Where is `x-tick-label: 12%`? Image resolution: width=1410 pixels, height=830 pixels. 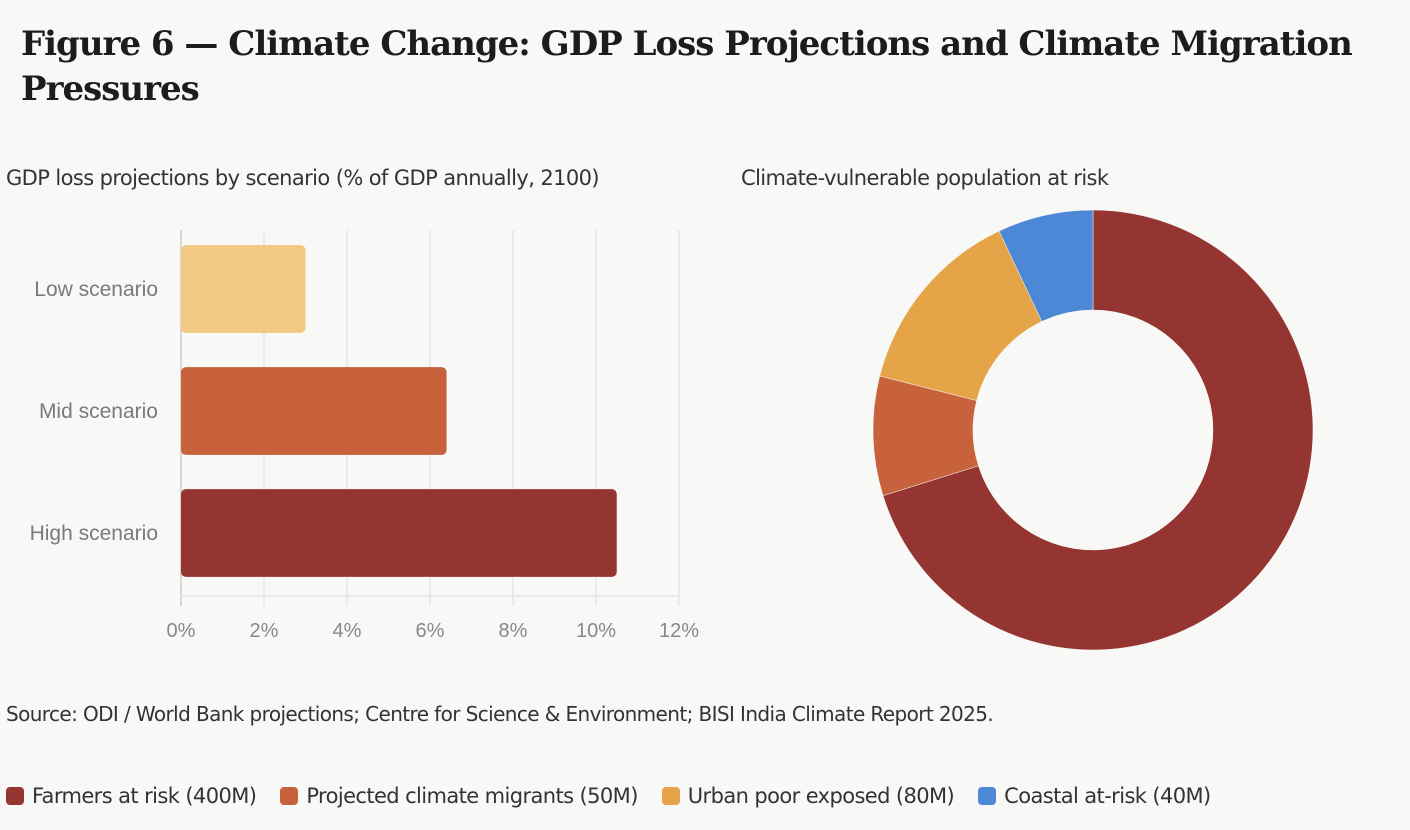
x-tick-label: 12% is located at coordinates (679, 631).